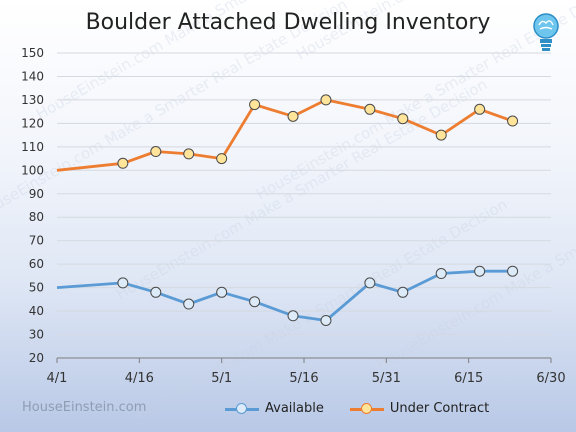 The image size is (576, 432). I want to click on x-tick-label: 5/31, so click(386, 378).